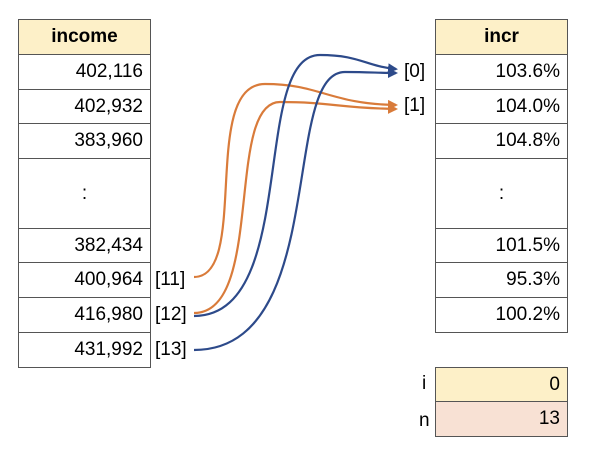 This screenshot has width=590, height=457. What do you see at coordinates (501, 37) in the screenshot?
I see `incr-header: incr` at bounding box center [501, 37].